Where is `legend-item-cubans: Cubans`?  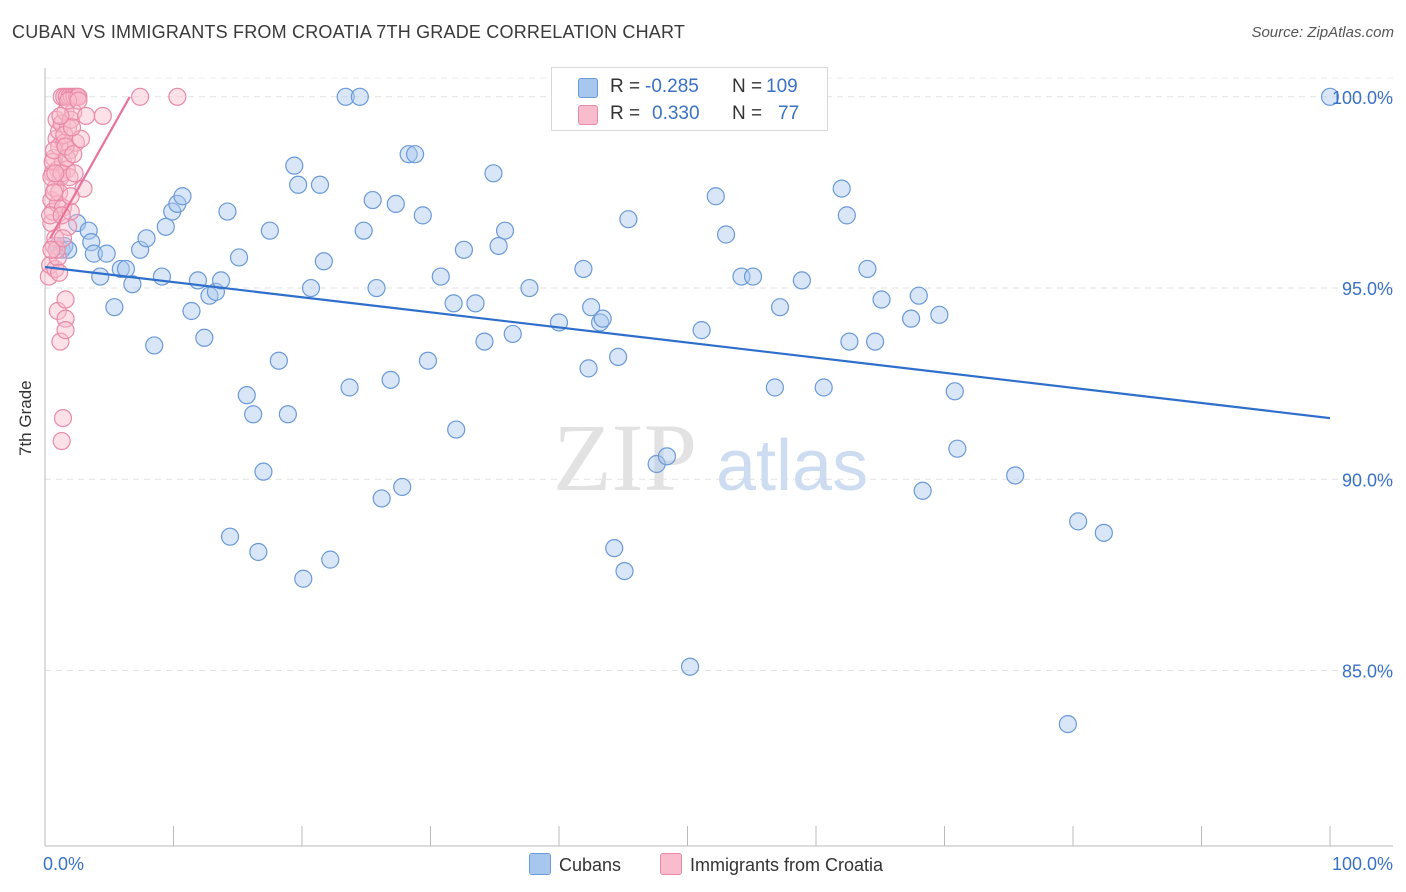
legend-item-cubans: Cubans is located at coordinates (575, 864).